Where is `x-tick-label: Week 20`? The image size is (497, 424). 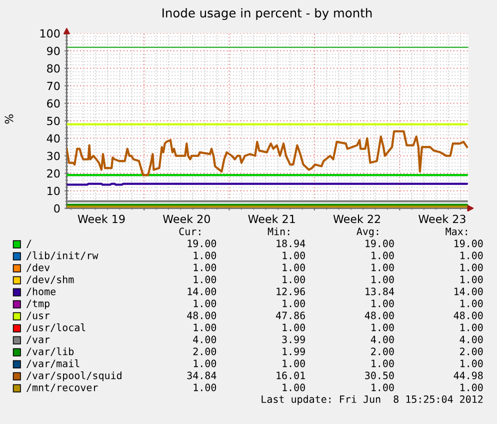
x-tick-label: Week 20 is located at coordinates (186, 219).